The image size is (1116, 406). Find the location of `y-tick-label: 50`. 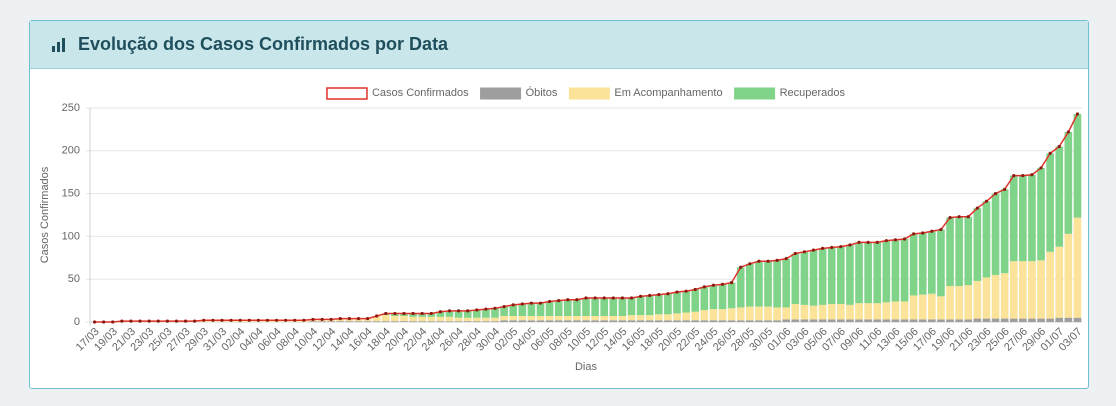

y-tick-label: 50 is located at coordinates (74, 279).